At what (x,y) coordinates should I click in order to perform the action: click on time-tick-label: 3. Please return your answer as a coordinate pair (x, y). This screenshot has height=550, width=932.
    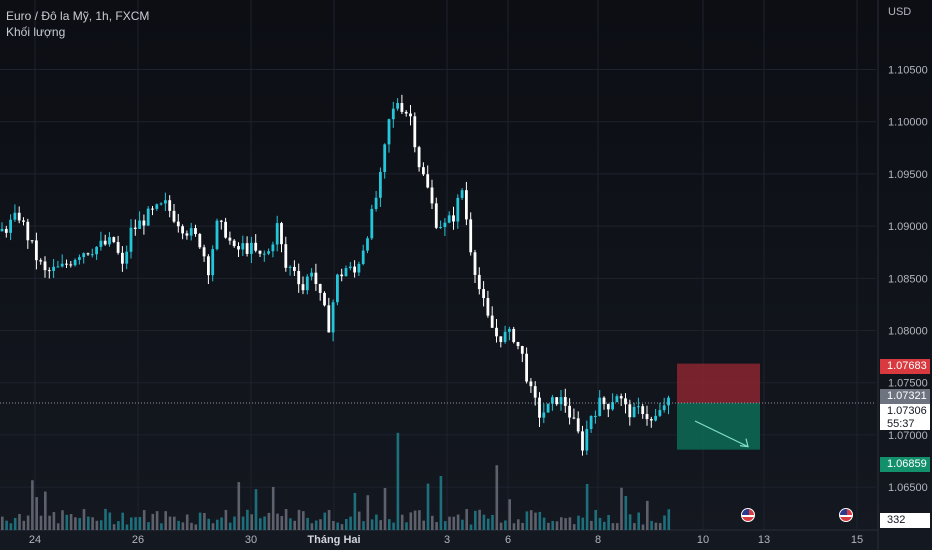
    Looking at the image, I should click on (447, 540).